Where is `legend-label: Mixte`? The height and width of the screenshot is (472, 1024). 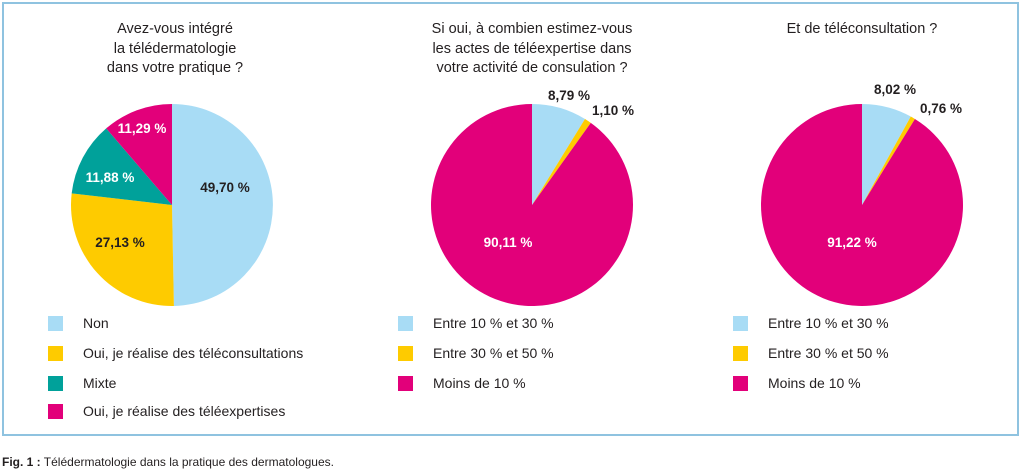
legend-label: Mixte is located at coordinates (100, 383).